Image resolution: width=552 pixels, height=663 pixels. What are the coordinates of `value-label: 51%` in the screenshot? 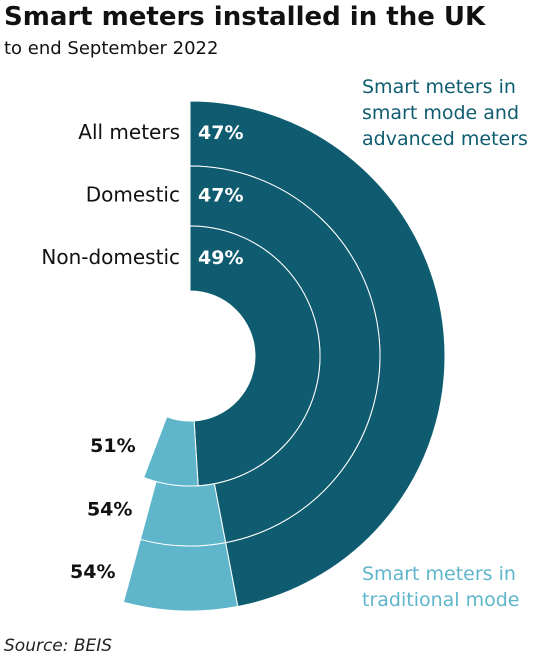 It's located at (112, 446).